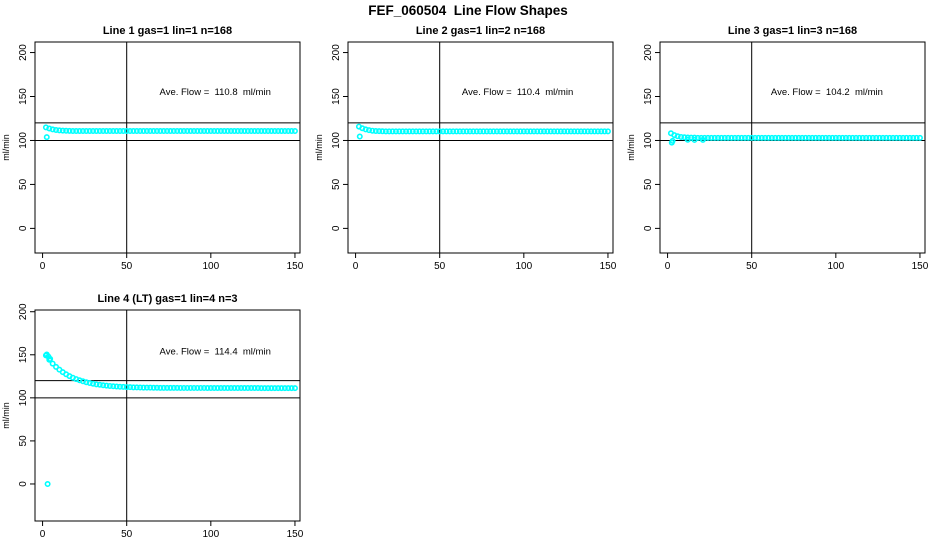 Image resolution: width=936 pixels, height=540 pixels. I want to click on y-tick-label: 100, so click(336, 140).